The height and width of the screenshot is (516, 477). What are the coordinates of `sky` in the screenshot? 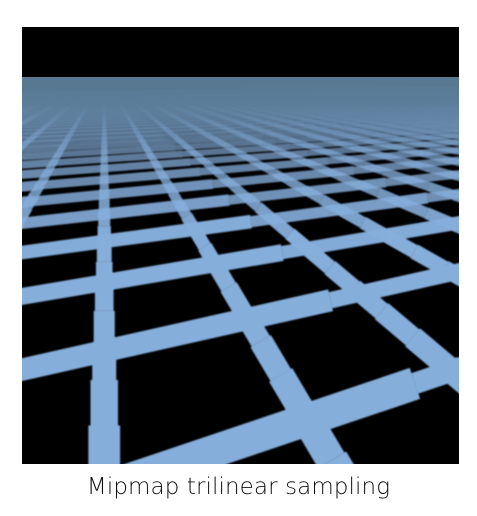 It's located at (240, 52).